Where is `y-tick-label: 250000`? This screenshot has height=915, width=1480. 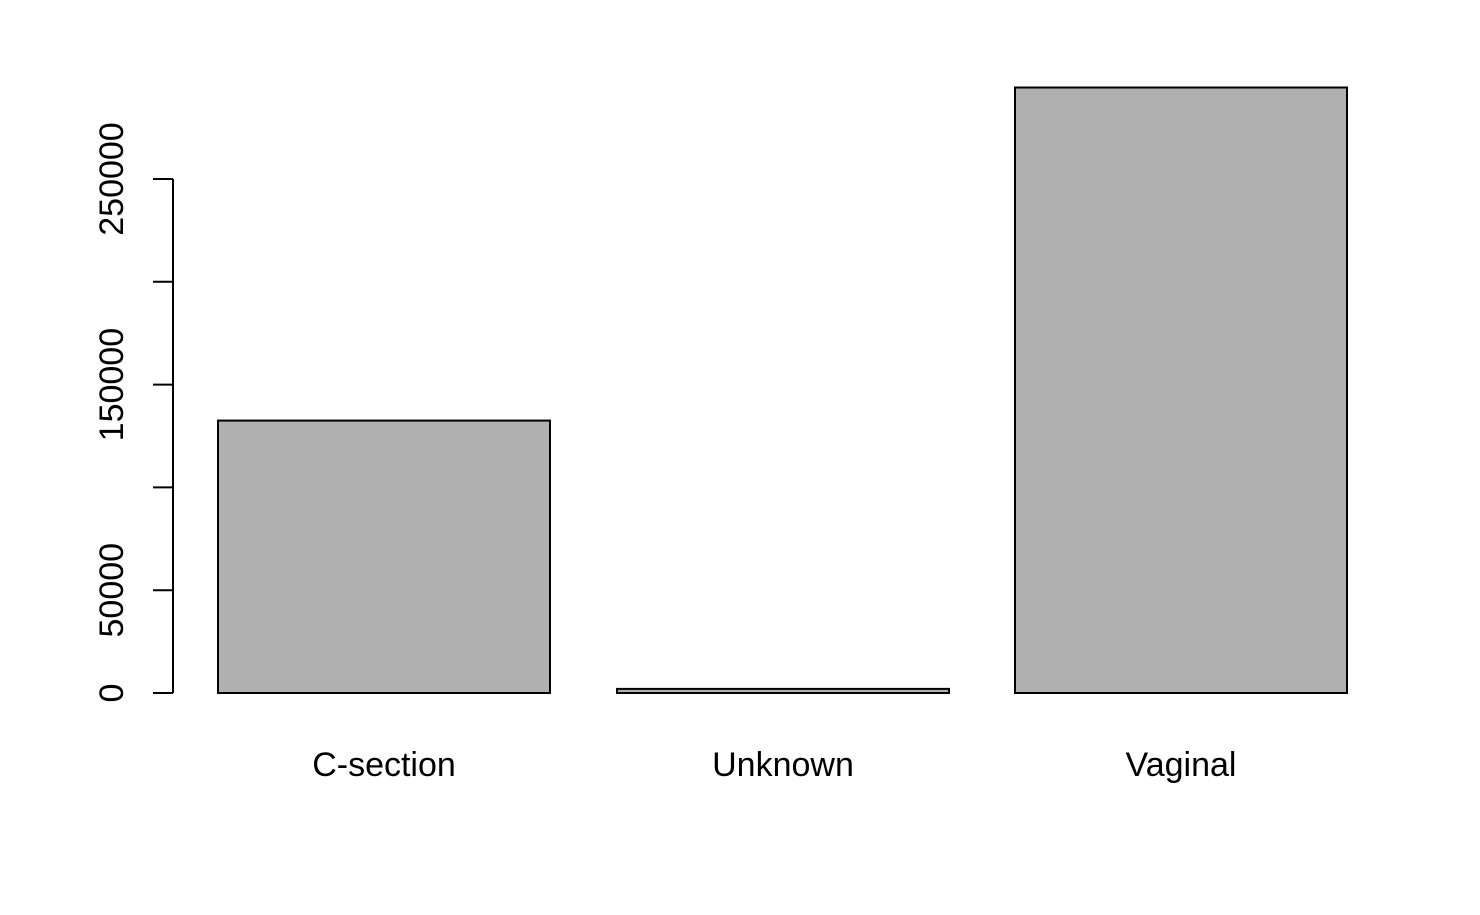
y-tick-label: 250000 is located at coordinates (112, 178).